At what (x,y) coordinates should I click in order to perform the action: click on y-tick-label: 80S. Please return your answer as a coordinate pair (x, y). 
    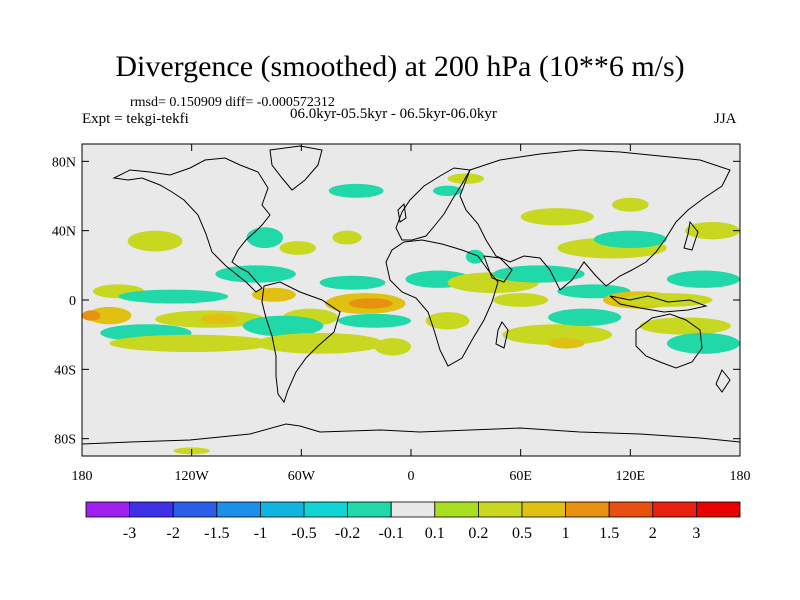
    Looking at the image, I should click on (65, 440).